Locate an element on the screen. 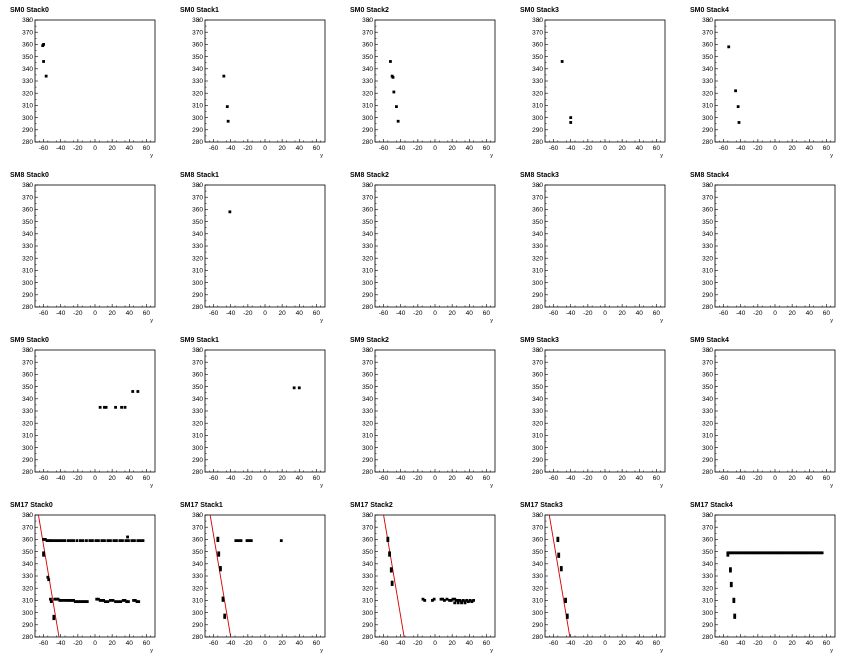  chart-title: SM9 Stack0 is located at coordinates (29, 340).